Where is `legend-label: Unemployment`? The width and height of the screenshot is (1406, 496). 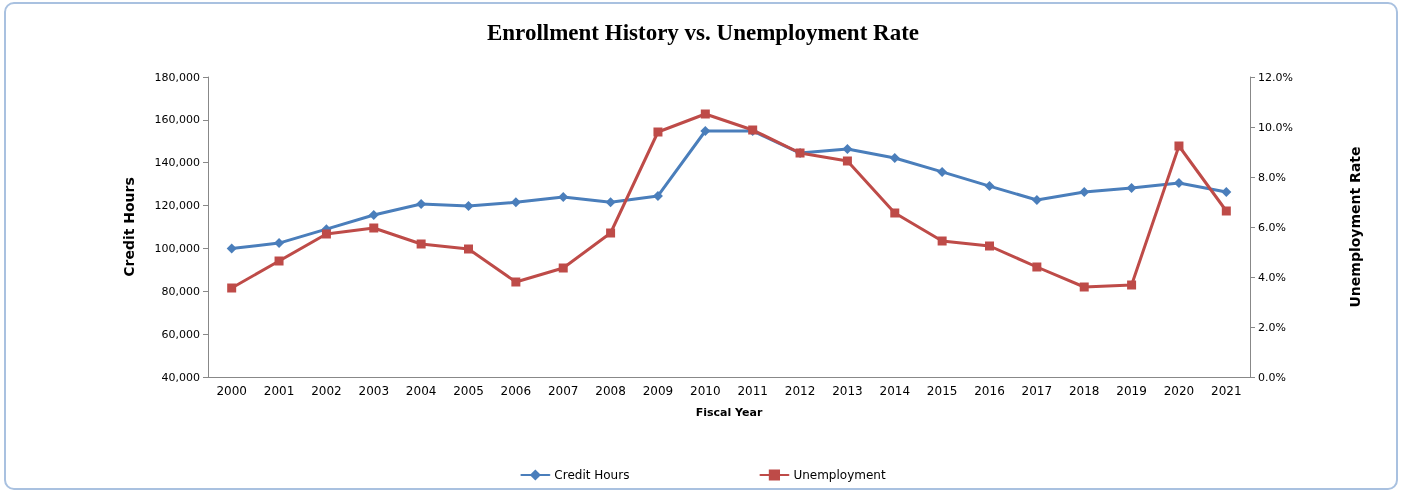
legend-label: Unemployment is located at coordinates (839, 475).